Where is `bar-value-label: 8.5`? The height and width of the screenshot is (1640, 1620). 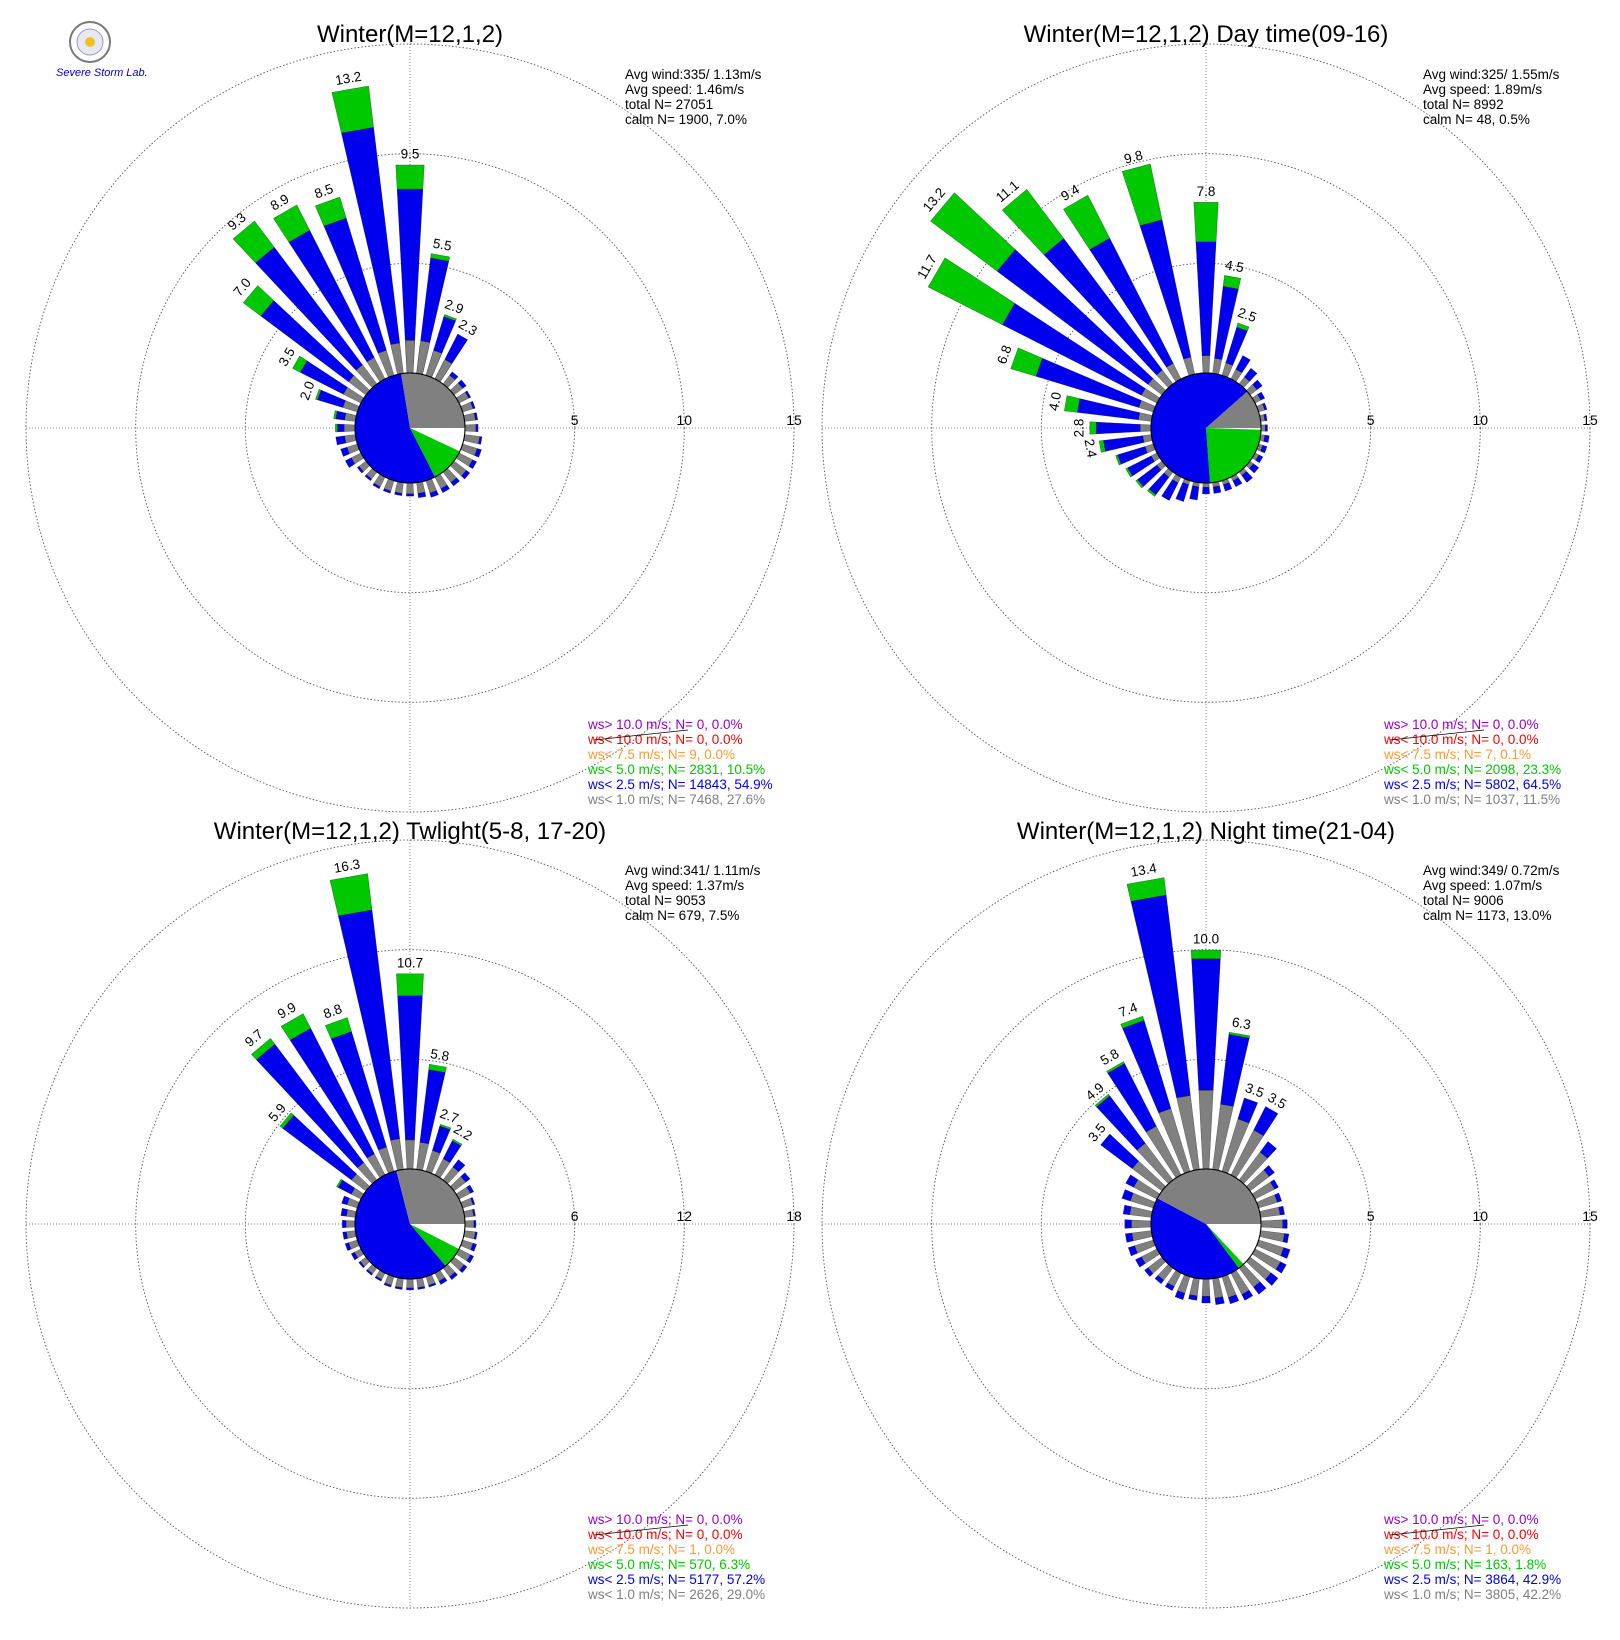 bar-value-label: 8.5 is located at coordinates (323, 191).